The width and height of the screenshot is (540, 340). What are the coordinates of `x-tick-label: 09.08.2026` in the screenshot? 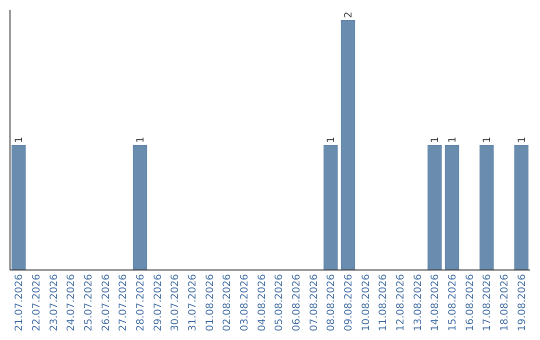 It's located at (349, 303).